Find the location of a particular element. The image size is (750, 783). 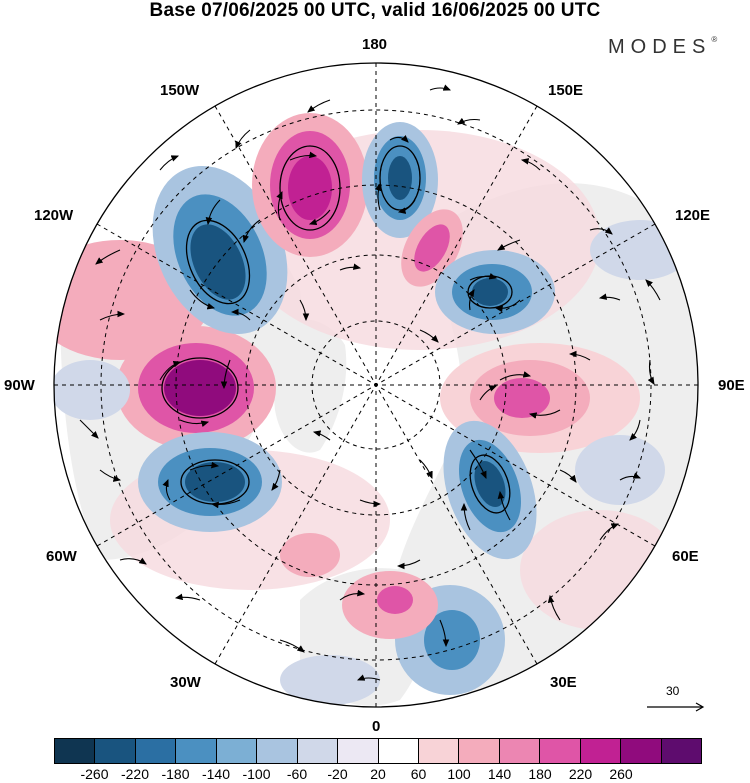

colorbar-tick-label: -60 is located at coordinates (297, 774).